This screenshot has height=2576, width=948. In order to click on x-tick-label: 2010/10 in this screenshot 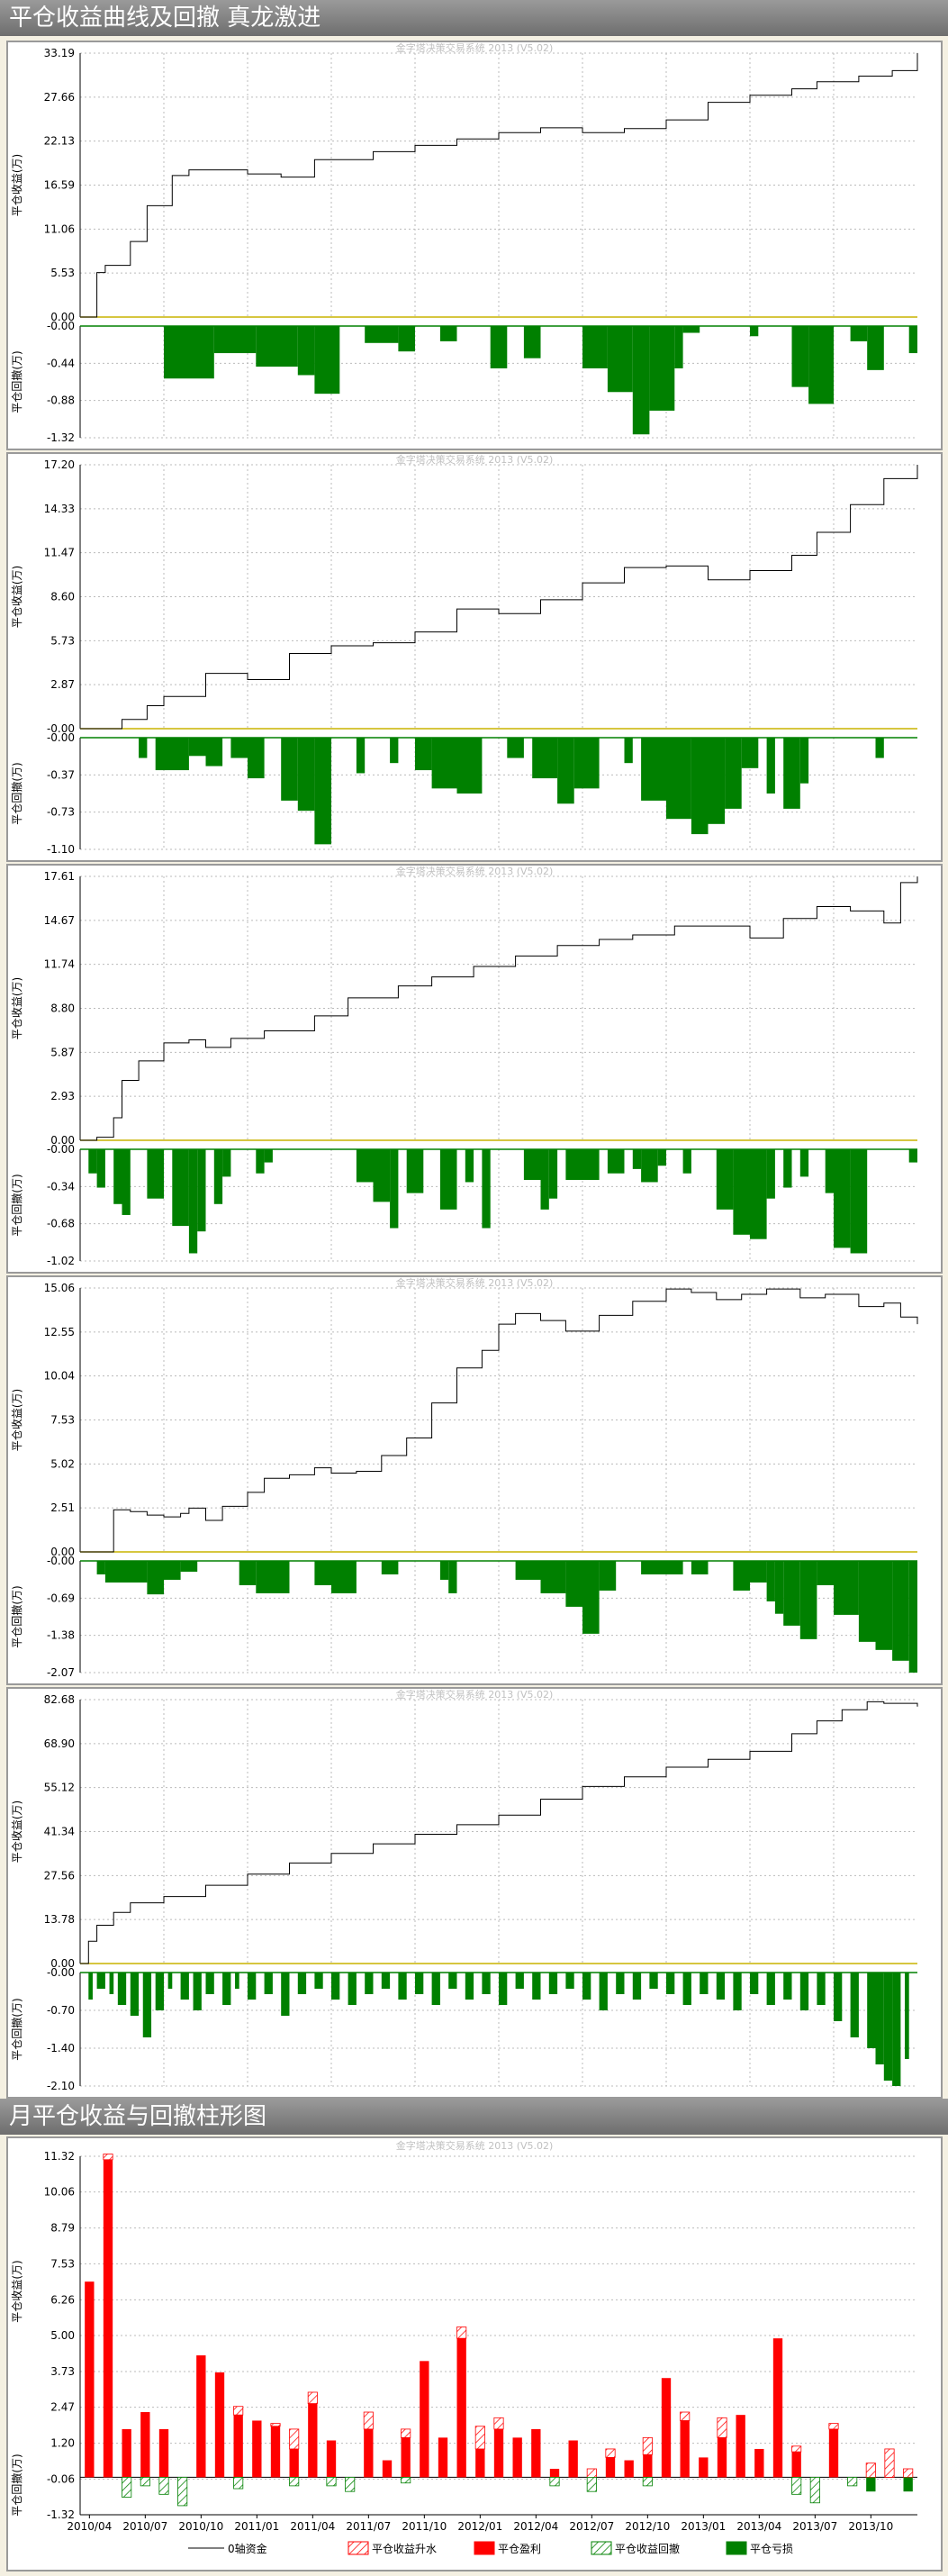, I will do `click(200, 2526)`.